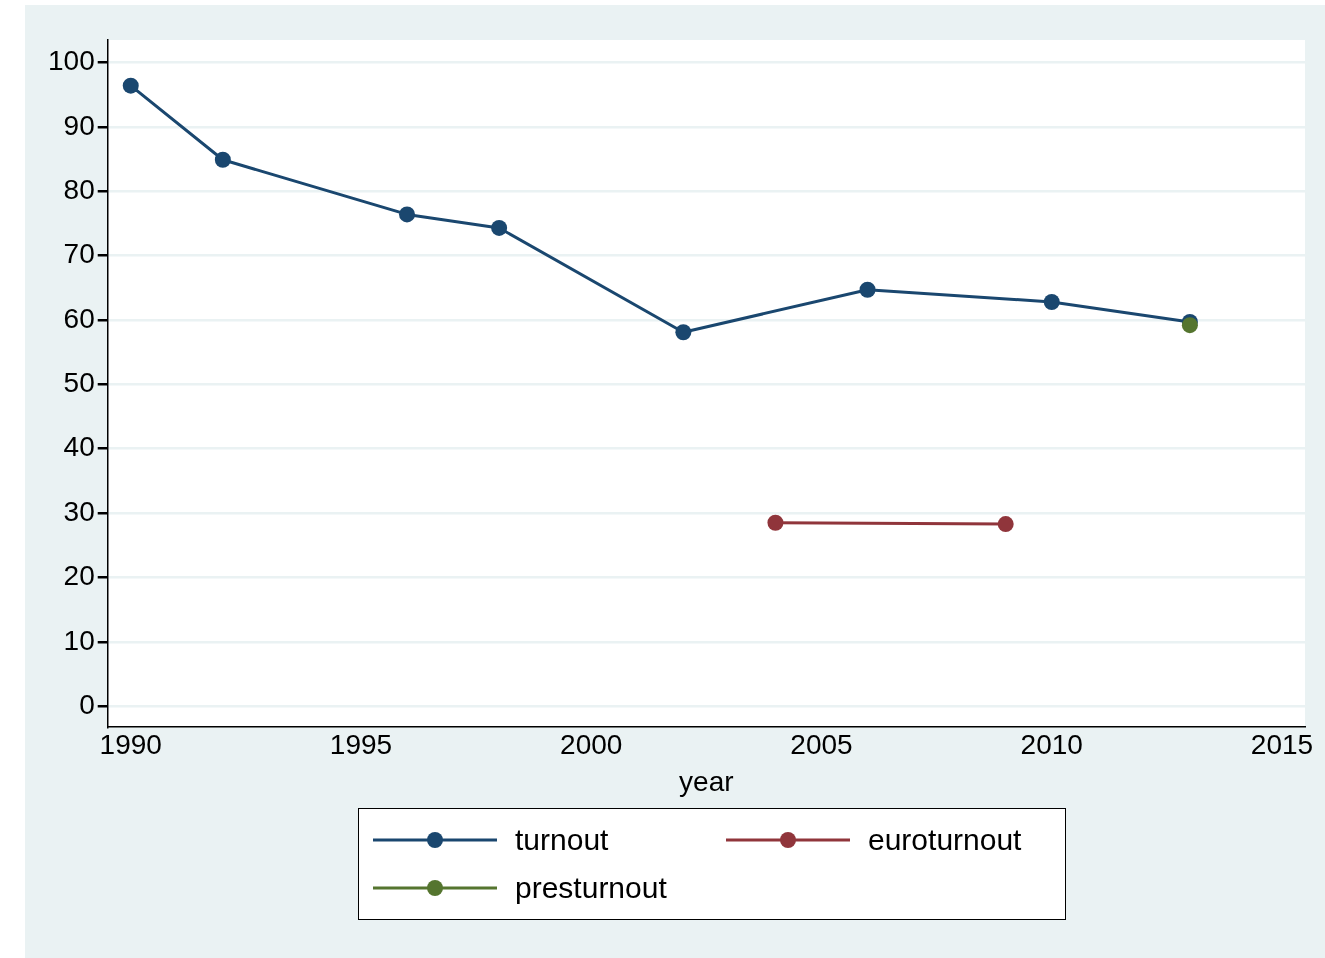  What do you see at coordinates (591, 888) in the screenshot?
I see `legend-label: presturnout` at bounding box center [591, 888].